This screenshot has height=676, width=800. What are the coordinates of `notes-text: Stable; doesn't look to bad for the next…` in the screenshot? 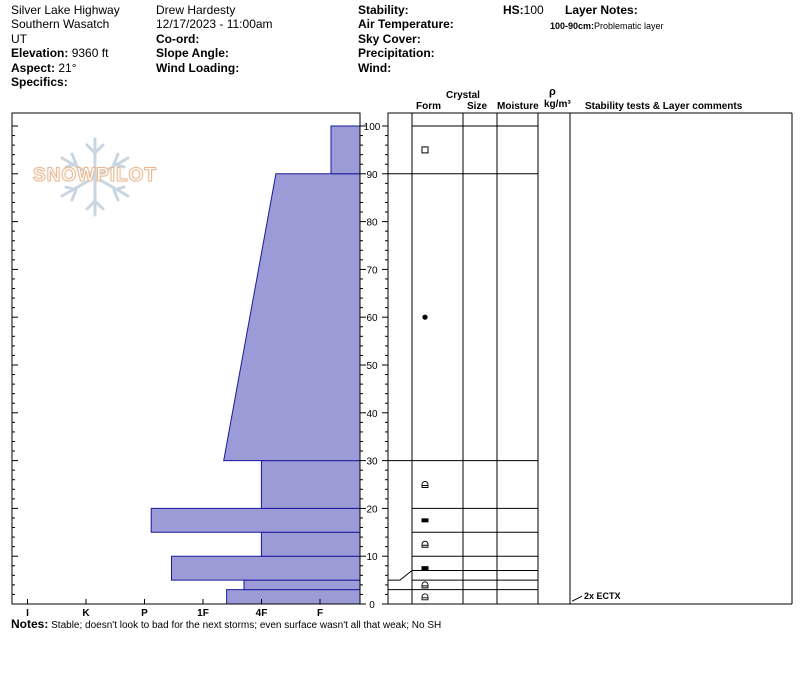 It's located at (245, 625).